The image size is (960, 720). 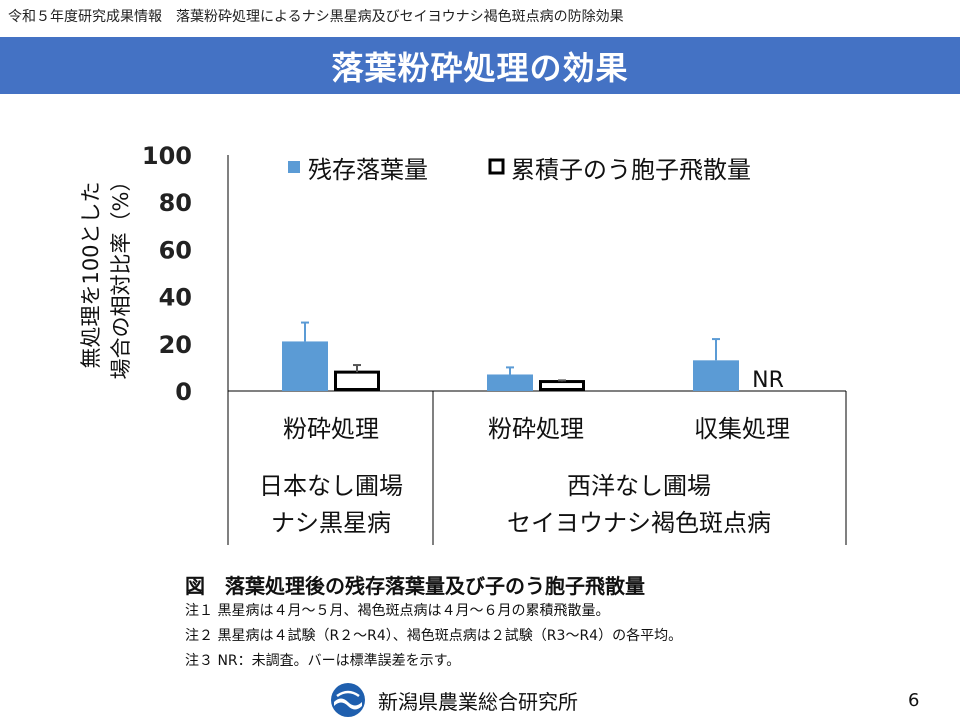 What do you see at coordinates (478, 701) in the screenshot?
I see `organization-name: 新潟県農業総合研究所` at bounding box center [478, 701].